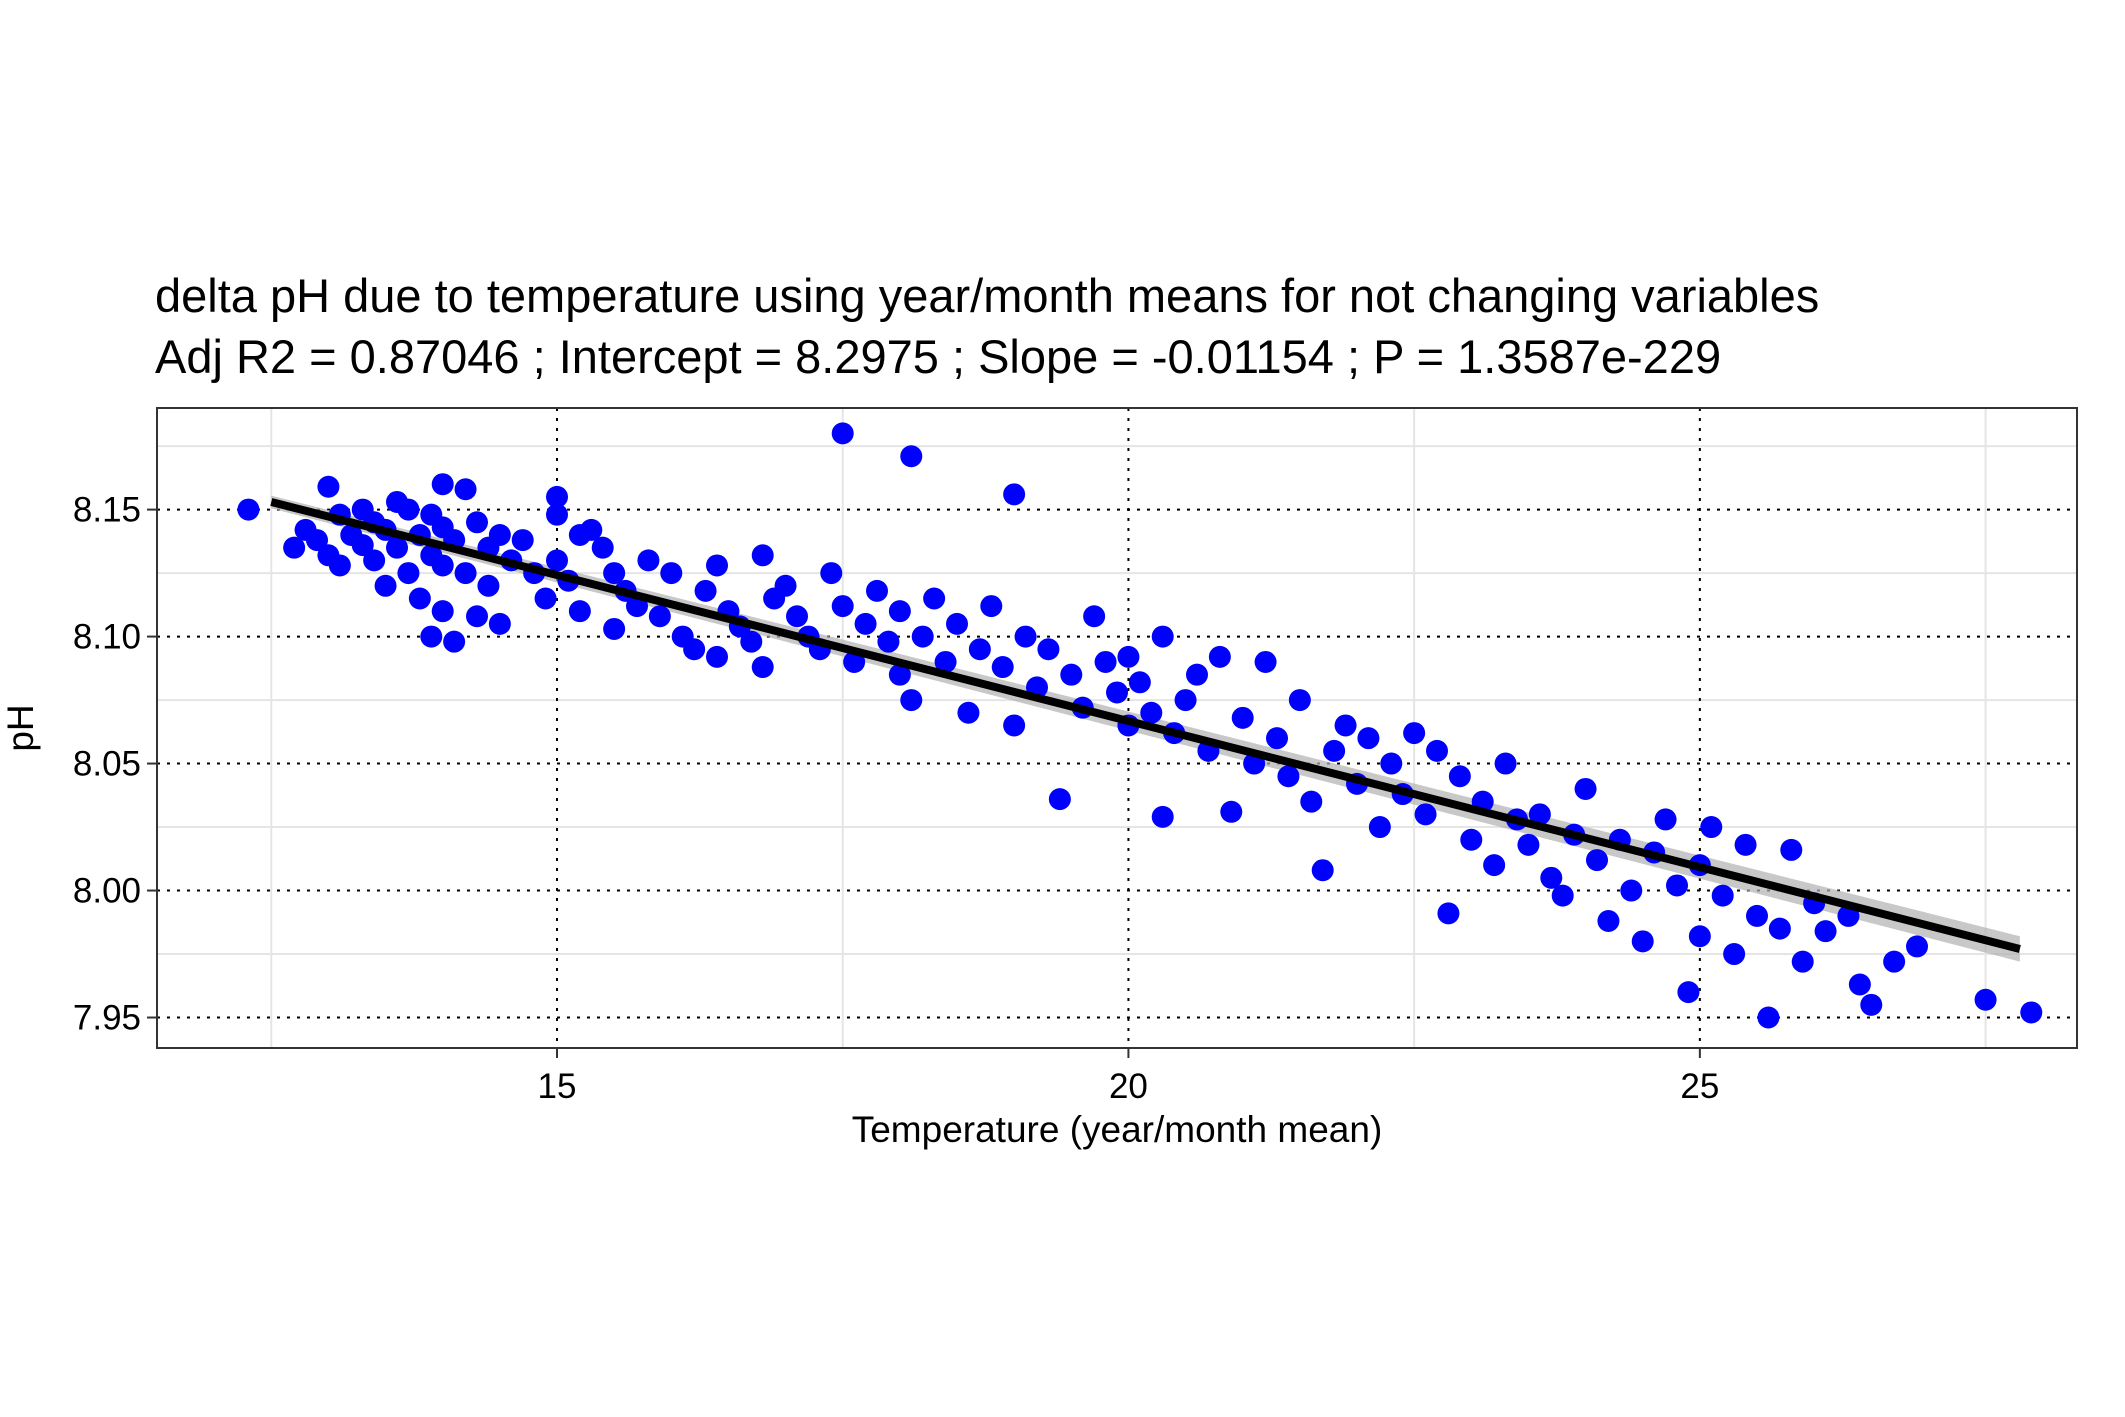 The image size is (2125, 1417). Describe the element at coordinates (107, 637) in the screenshot. I see `y-tick-label: 8.10` at that location.